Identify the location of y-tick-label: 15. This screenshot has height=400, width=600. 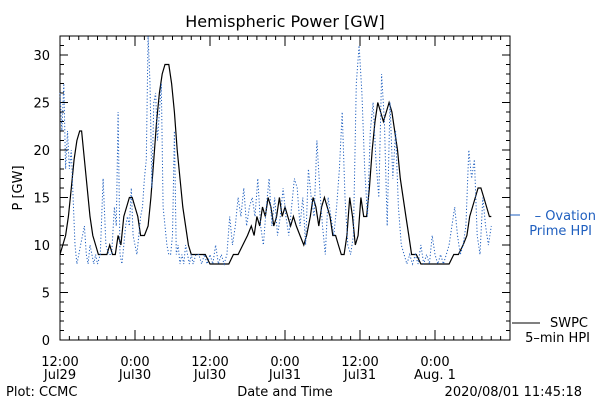
(41, 199).